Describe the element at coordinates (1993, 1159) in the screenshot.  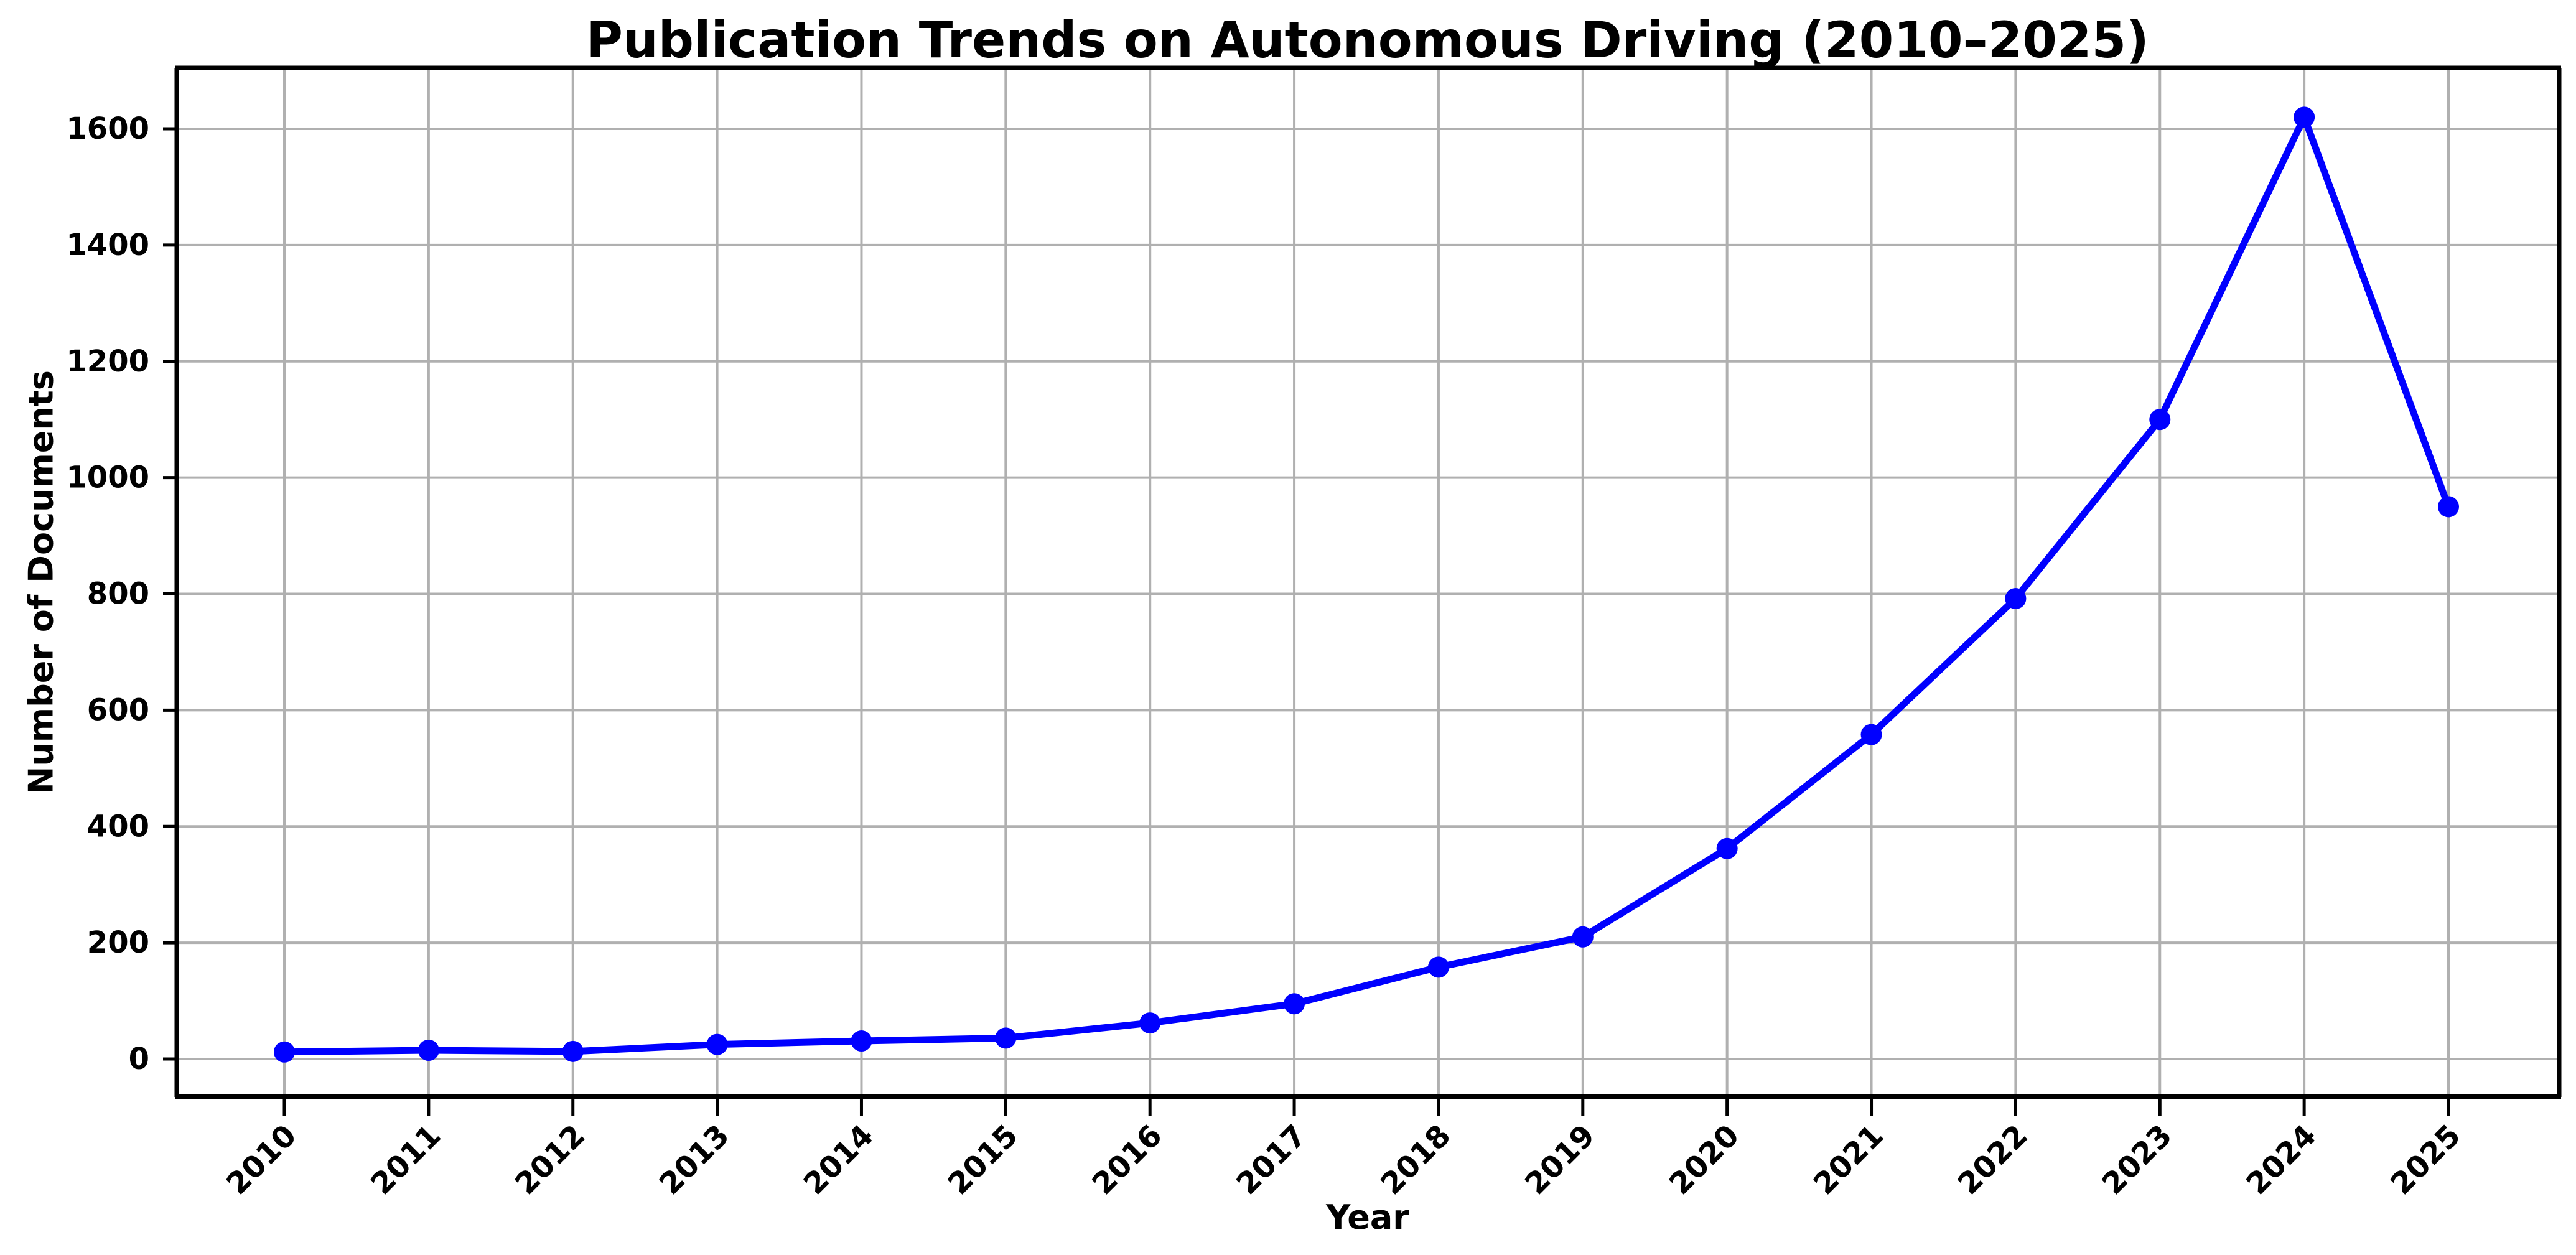
I see `x-tick-label: 2022` at that location.